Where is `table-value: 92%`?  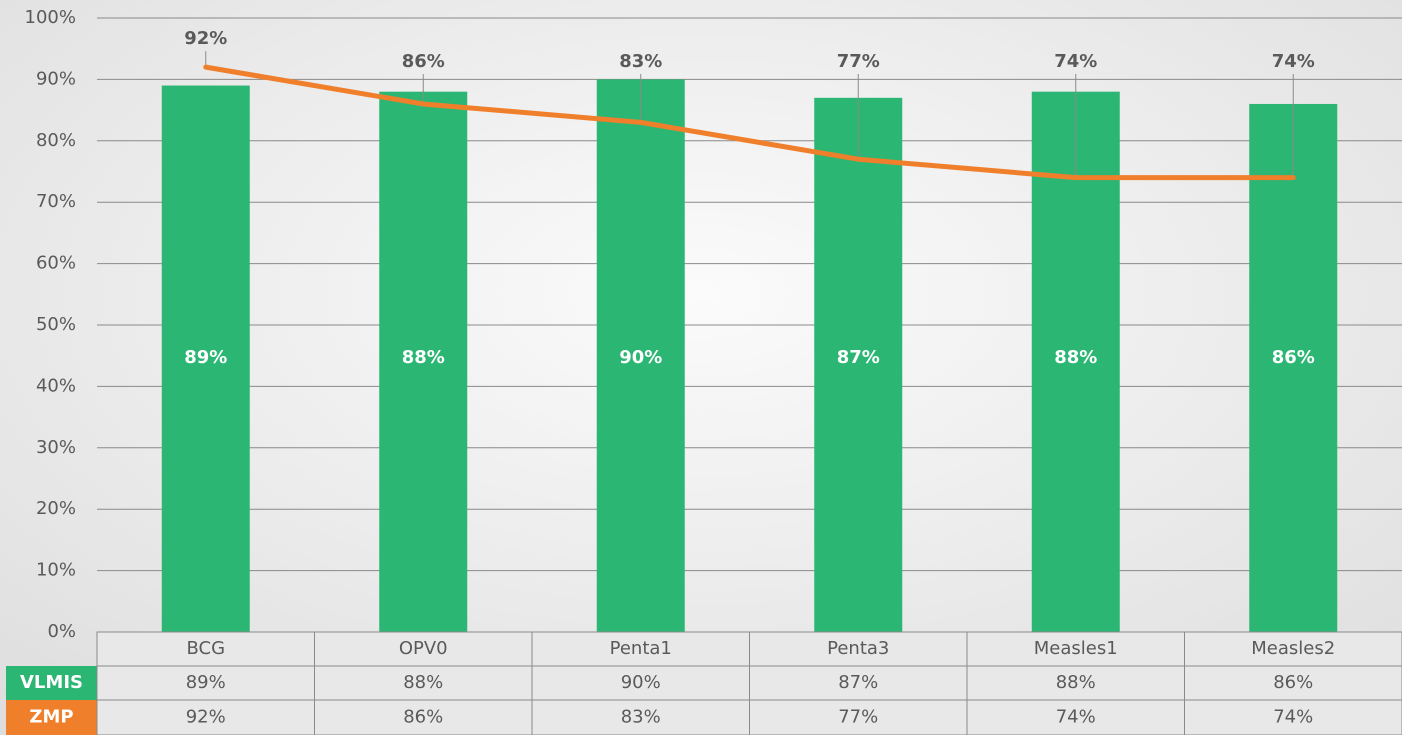
table-value: 92% is located at coordinates (206, 717).